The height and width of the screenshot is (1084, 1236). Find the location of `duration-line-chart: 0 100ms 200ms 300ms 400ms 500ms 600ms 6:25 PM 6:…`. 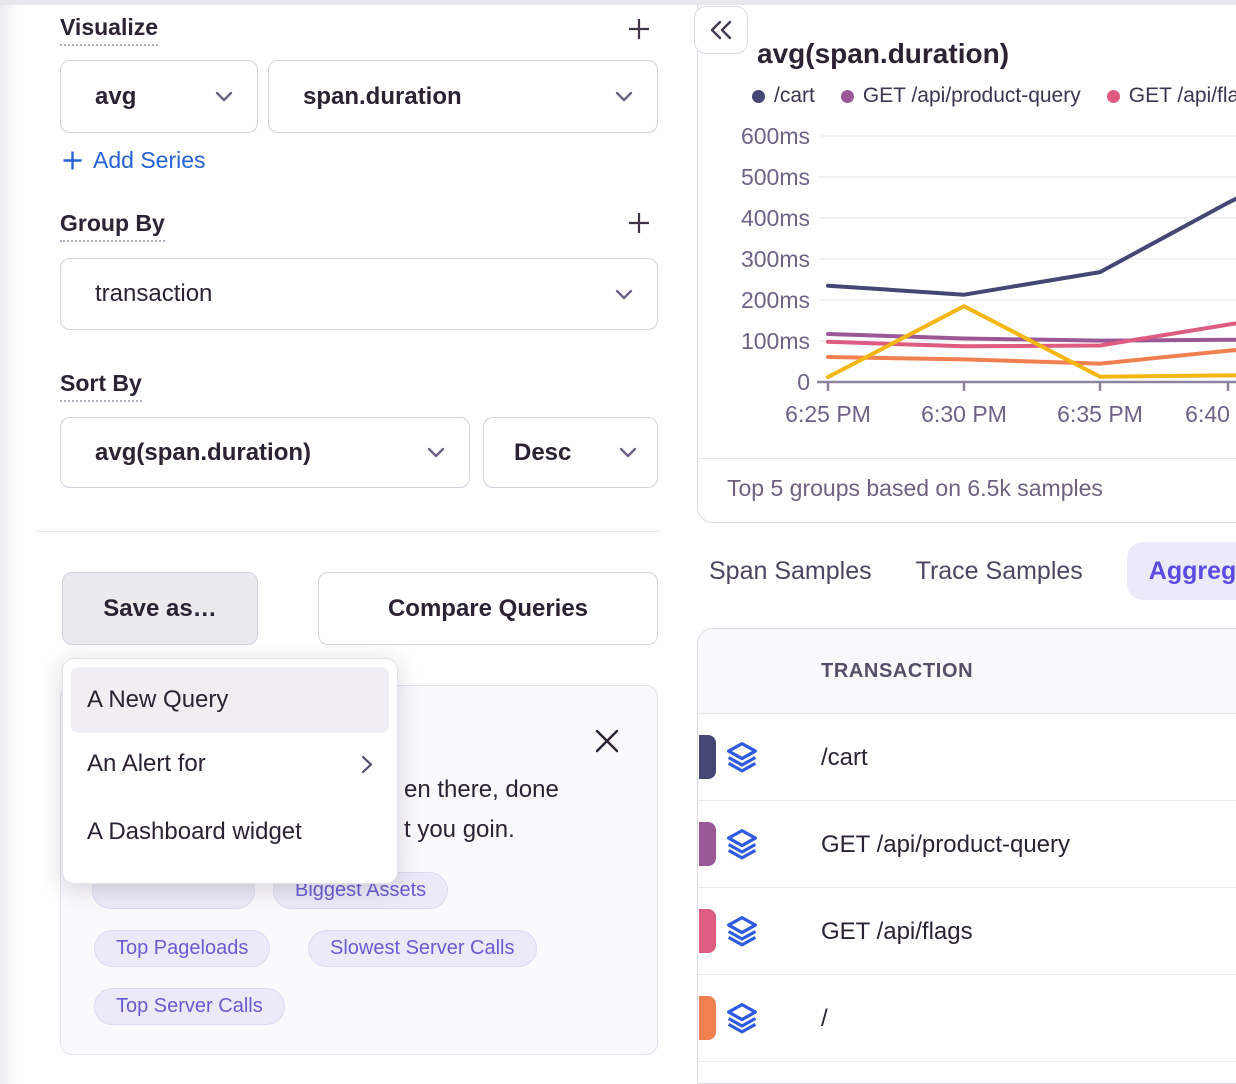

duration-line-chart: 0 100ms 200ms 300ms 400ms 500ms 600ms 6:25 PM 6:… is located at coordinates (966, 280).